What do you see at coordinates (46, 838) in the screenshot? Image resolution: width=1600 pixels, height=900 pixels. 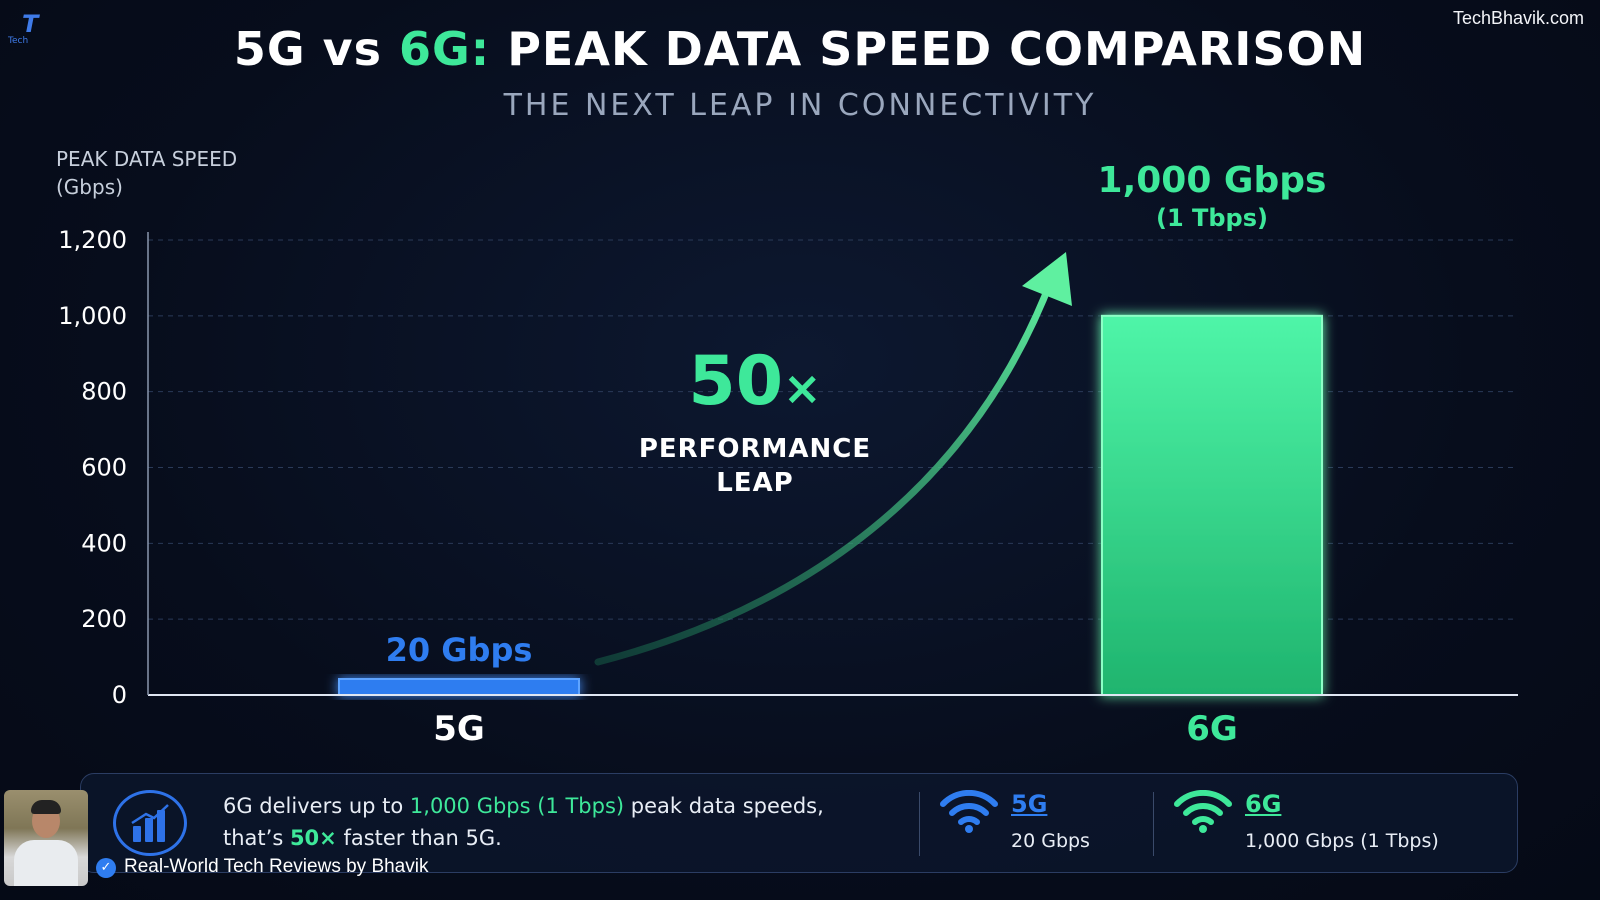 I see `creator-avatar` at bounding box center [46, 838].